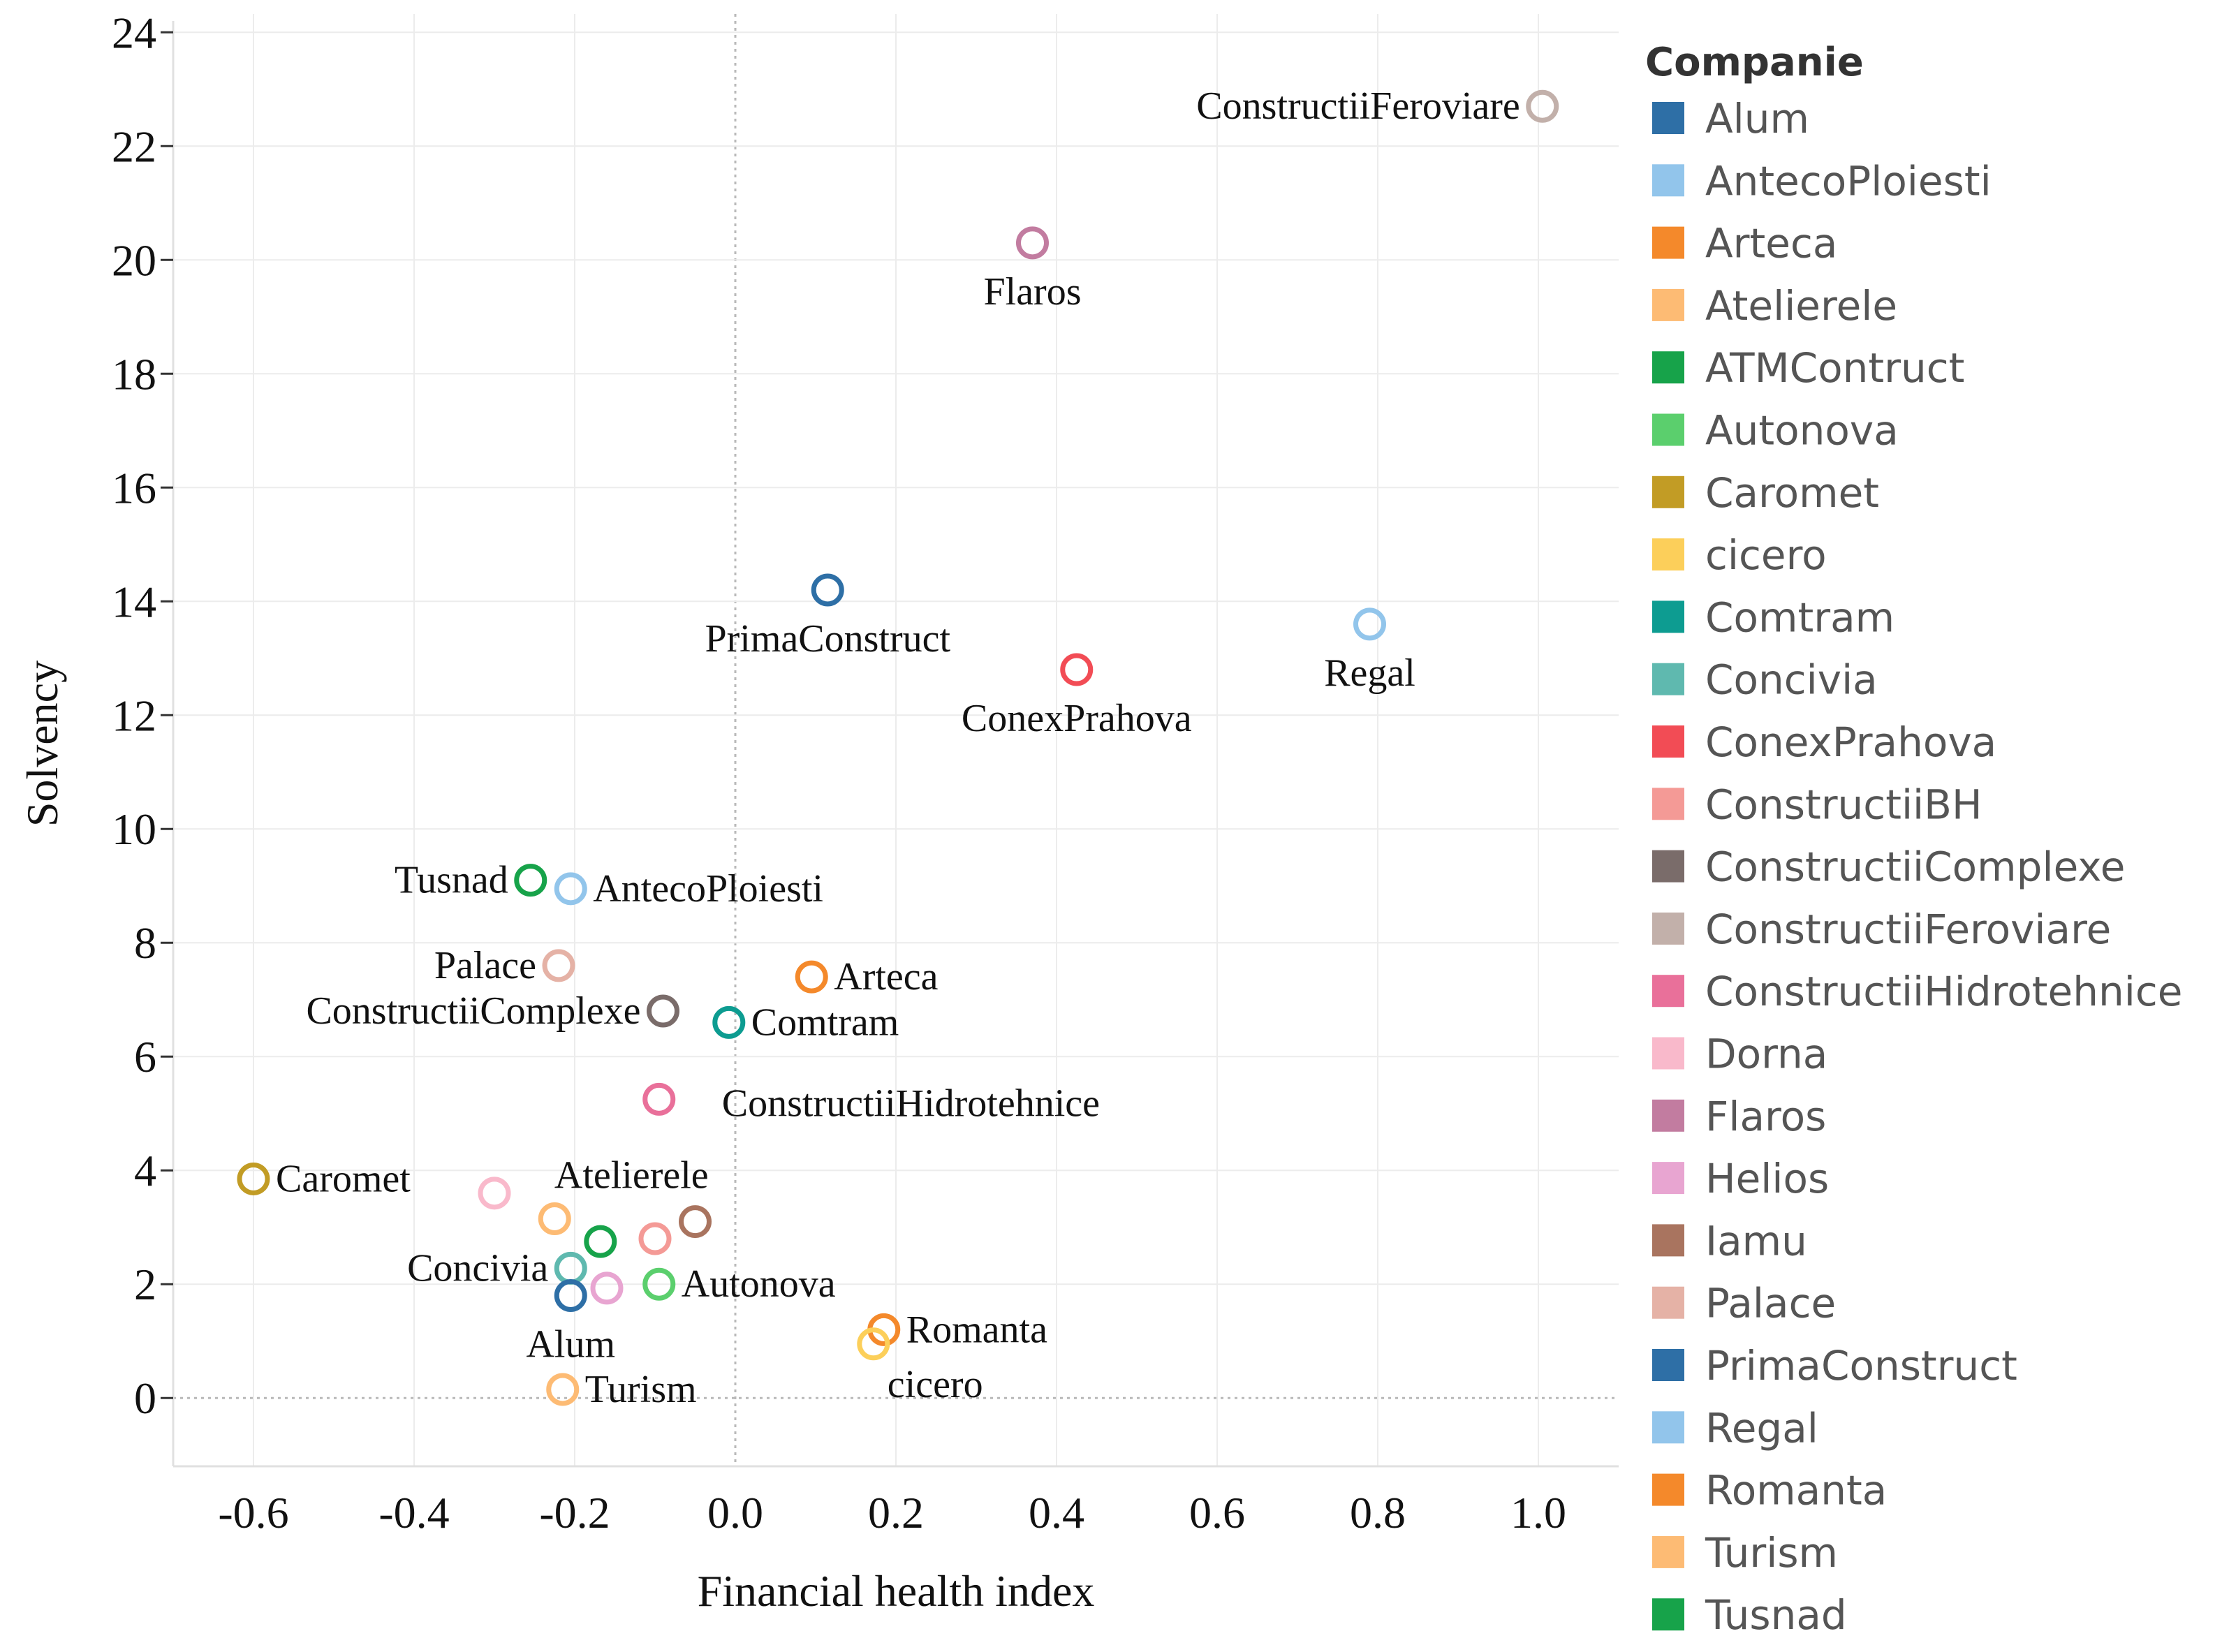 The image size is (2222, 1652). What do you see at coordinates (574, 1512) in the screenshot?
I see `x-tick-label: -0.2` at bounding box center [574, 1512].